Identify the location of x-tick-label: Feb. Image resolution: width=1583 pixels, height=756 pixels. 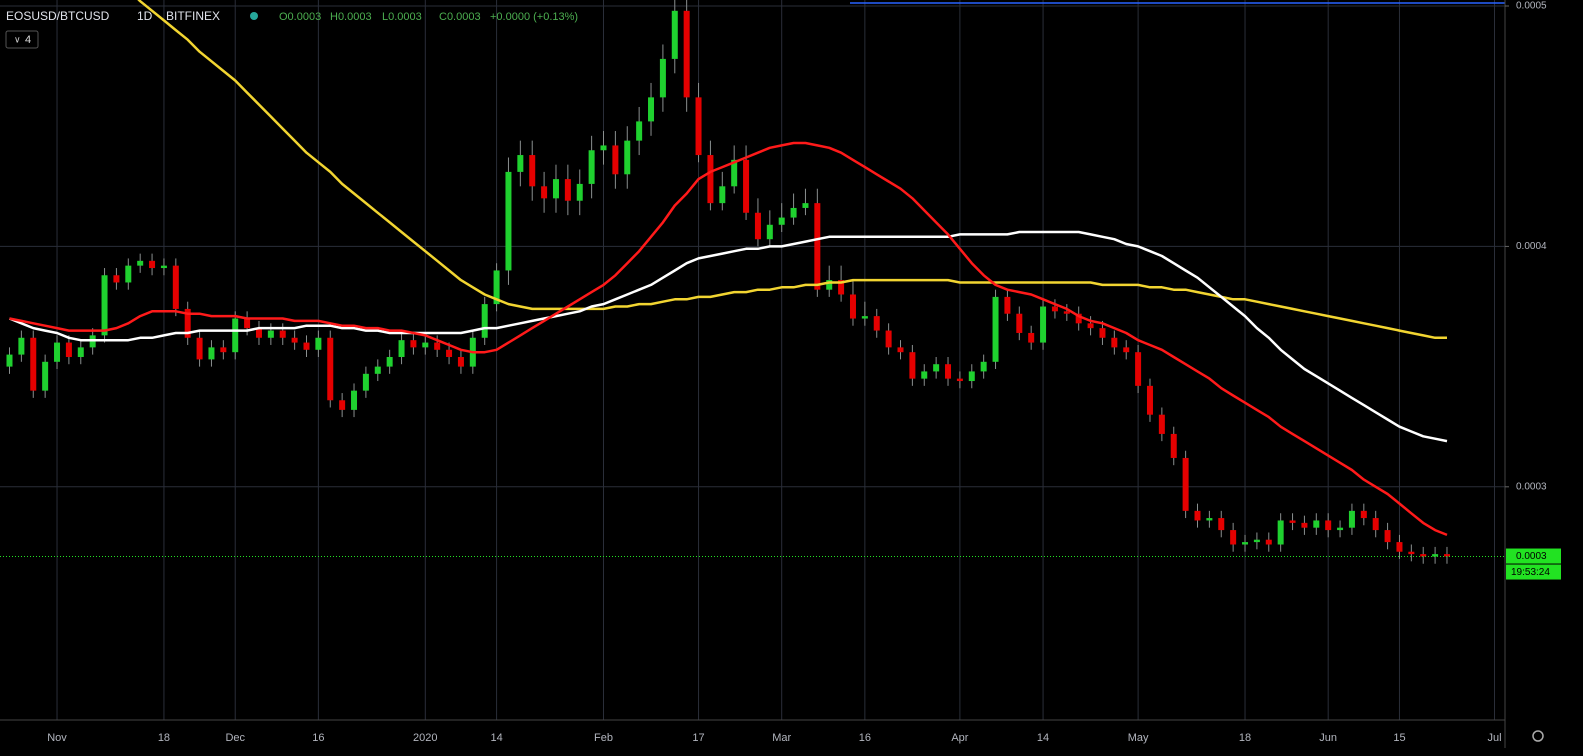
(603, 738).